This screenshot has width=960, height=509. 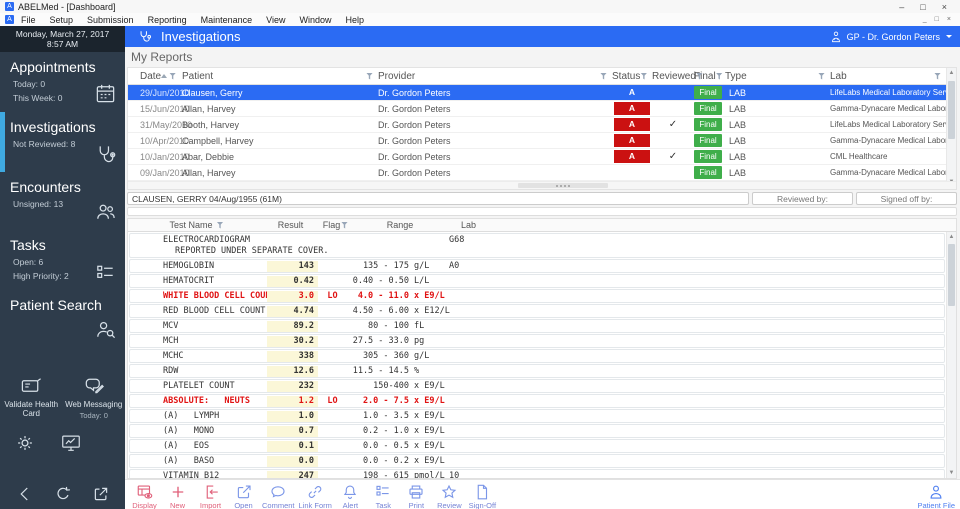 I want to click on validate-health-card-button: Validate Health Card, so click(x=31, y=397).